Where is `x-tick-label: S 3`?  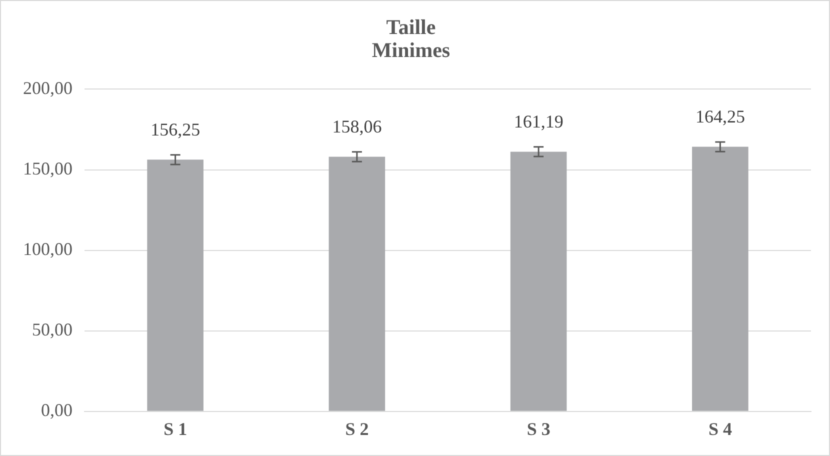
x-tick-label: S 3 is located at coordinates (538, 428).